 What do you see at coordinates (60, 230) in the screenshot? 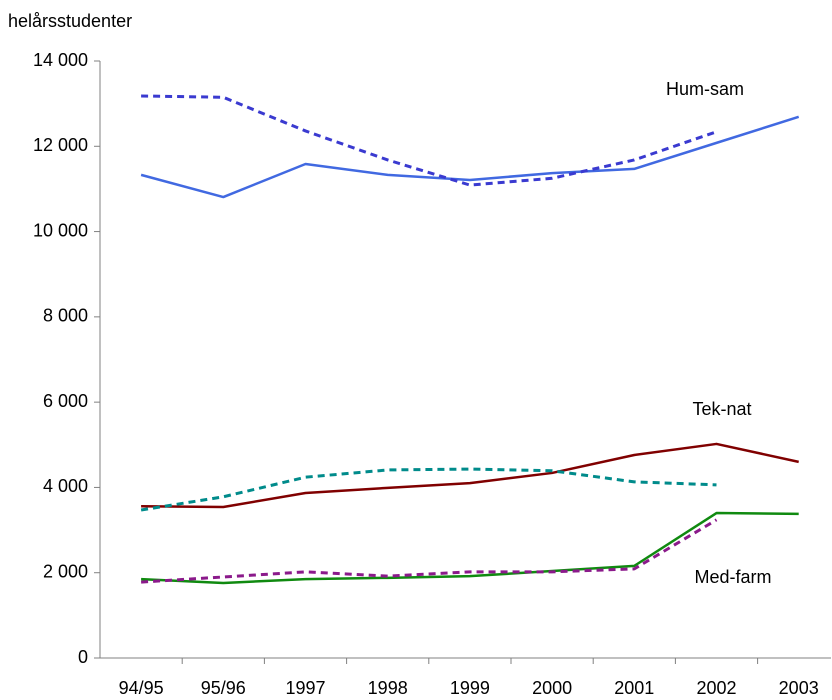
I see `y-tick-label: 10 000` at bounding box center [60, 230].